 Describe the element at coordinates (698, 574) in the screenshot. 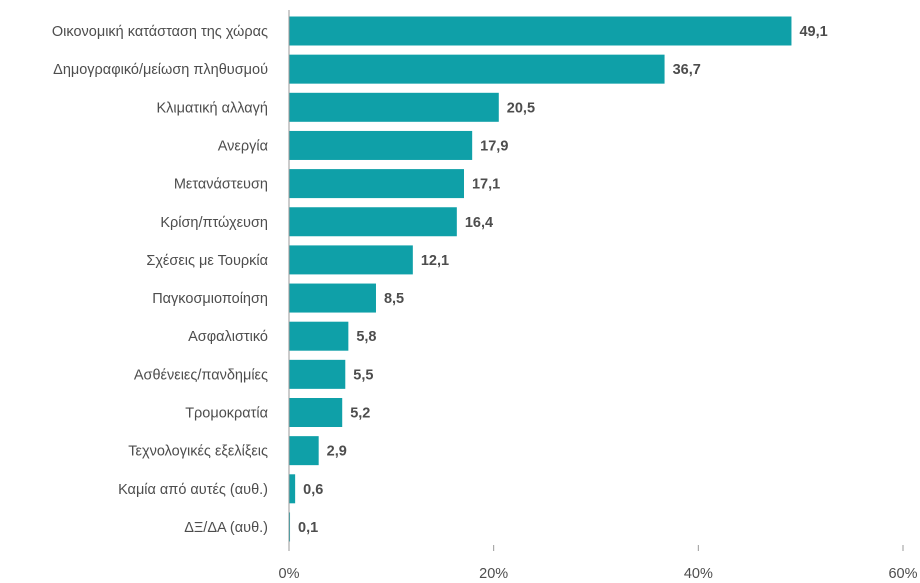

I see `x-tick-label: 40%` at that location.